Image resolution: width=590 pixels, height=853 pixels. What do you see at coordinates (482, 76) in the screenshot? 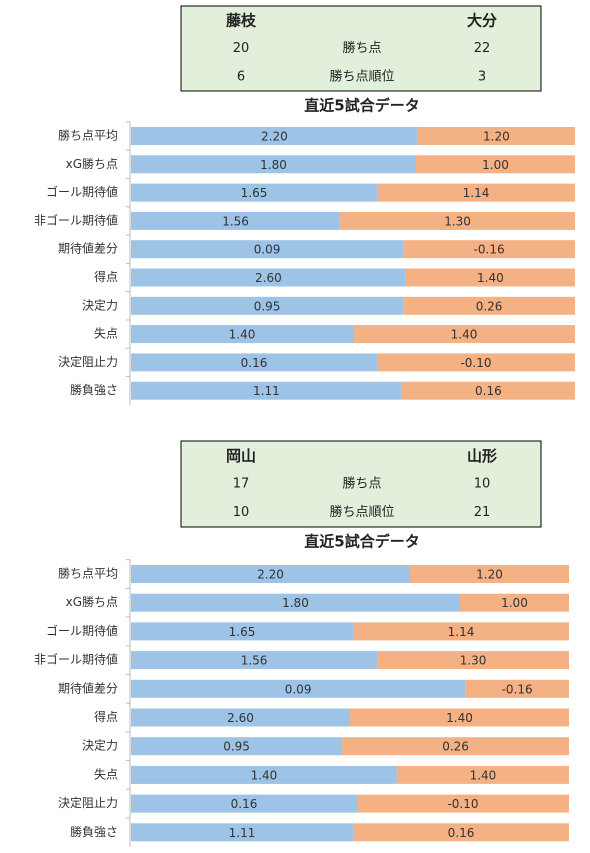
I see `table-cell: 3` at bounding box center [482, 76].